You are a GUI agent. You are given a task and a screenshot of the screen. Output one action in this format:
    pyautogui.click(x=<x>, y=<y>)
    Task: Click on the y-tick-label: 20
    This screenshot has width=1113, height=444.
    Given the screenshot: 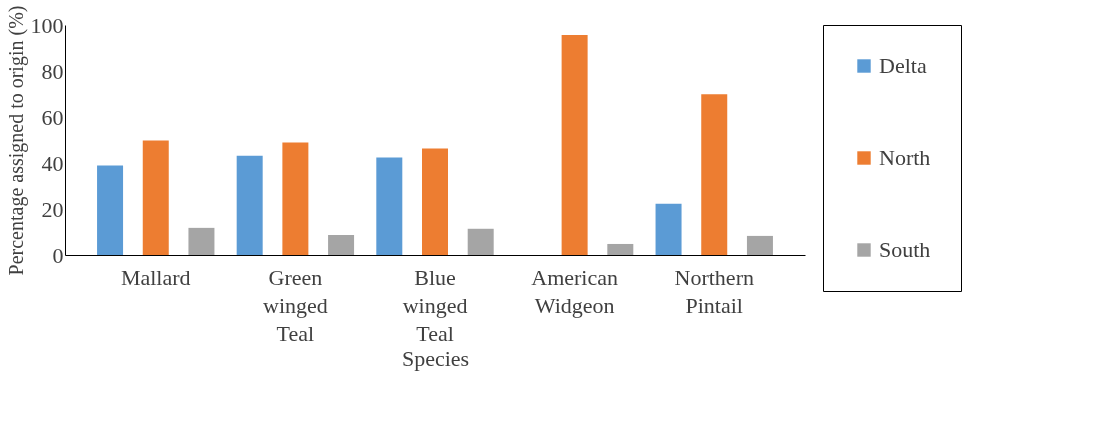 What is the action you would take?
    pyautogui.click(x=52, y=209)
    